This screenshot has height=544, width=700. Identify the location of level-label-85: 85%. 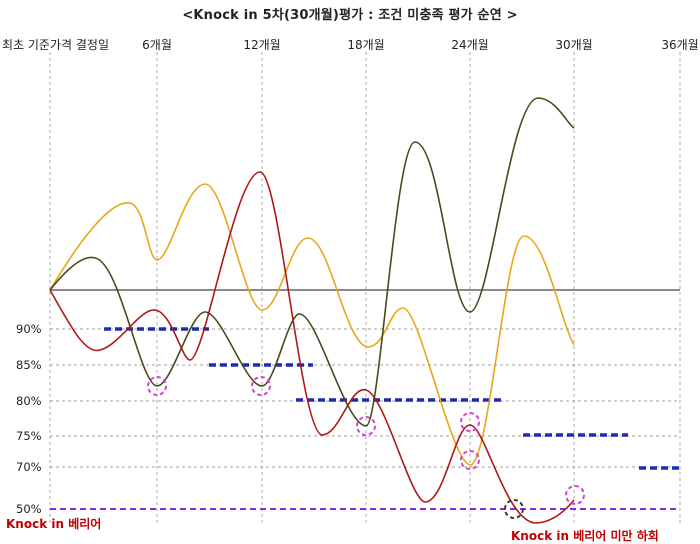
(29, 365).